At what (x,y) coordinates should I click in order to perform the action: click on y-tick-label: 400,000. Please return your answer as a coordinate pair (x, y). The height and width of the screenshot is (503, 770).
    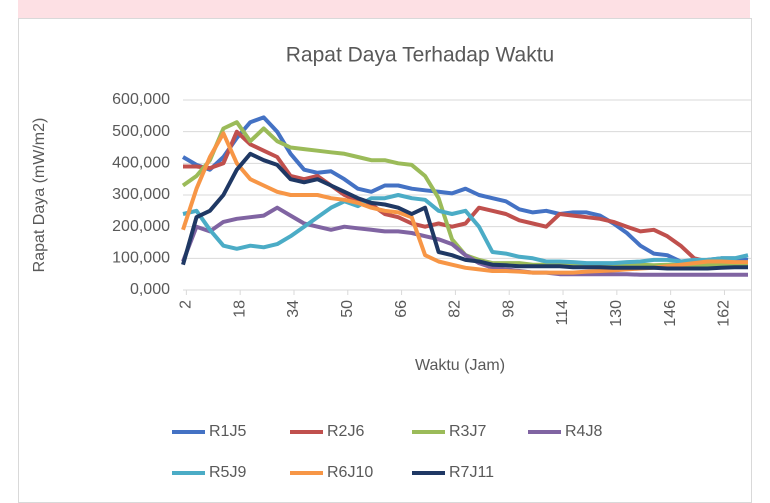
    Looking at the image, I should click on (141, 163).